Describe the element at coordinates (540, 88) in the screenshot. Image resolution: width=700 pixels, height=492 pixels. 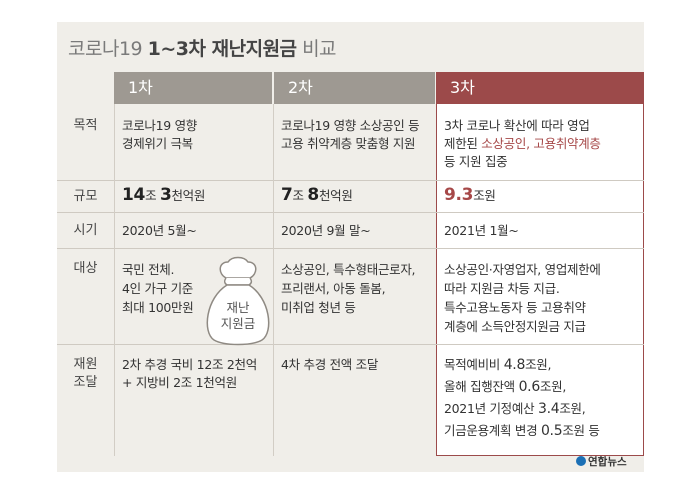
I see `header-round-3: 3차` at that location.